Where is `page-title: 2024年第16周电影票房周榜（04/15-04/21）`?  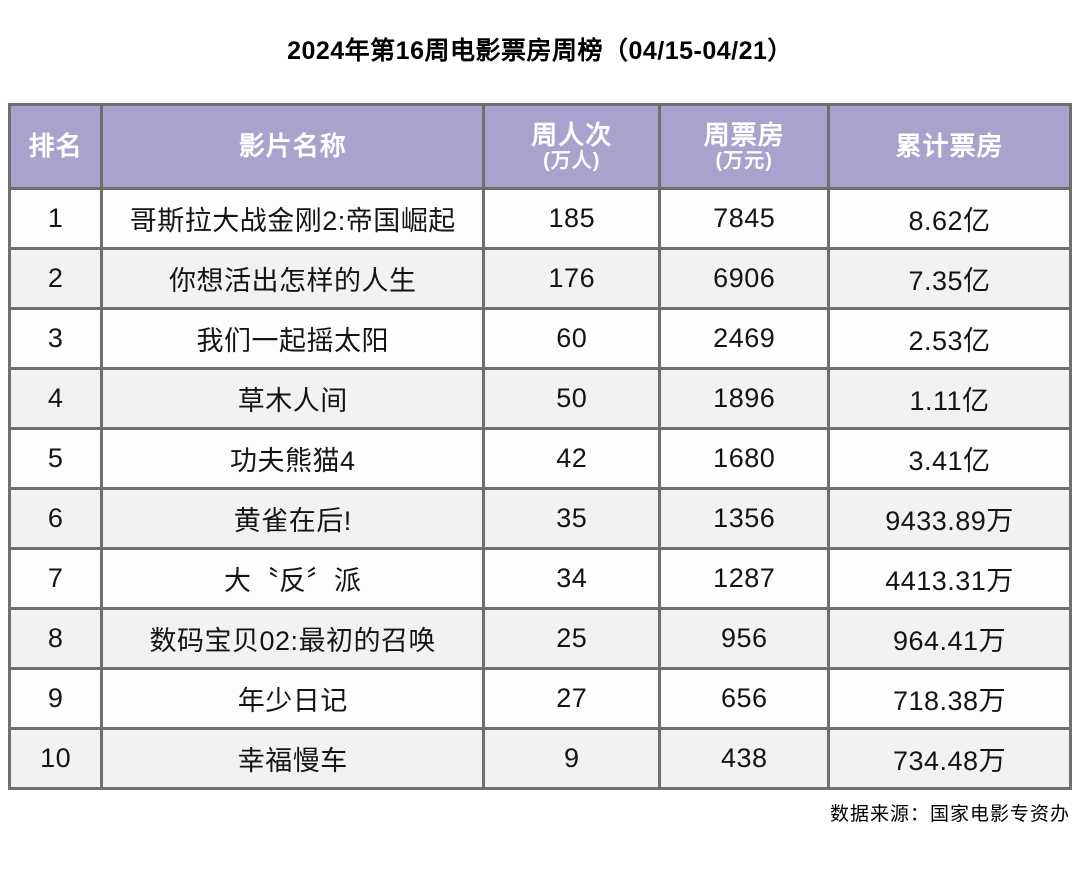 page-title: 2024年第16周电影票房周榜（04/15-04/21） is located at coordinates (540, 51).